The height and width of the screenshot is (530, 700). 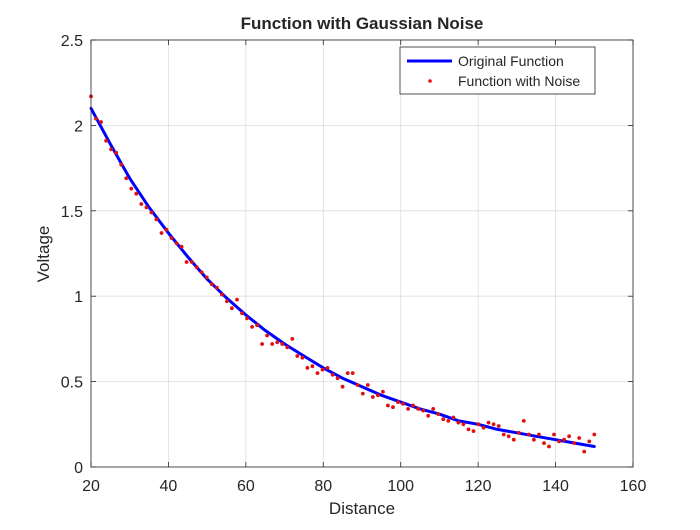 What do you see at coordinates (72, 212) in the screenshot?
I see `y-tick-label: 1.5` at bounding box center [72, 212].